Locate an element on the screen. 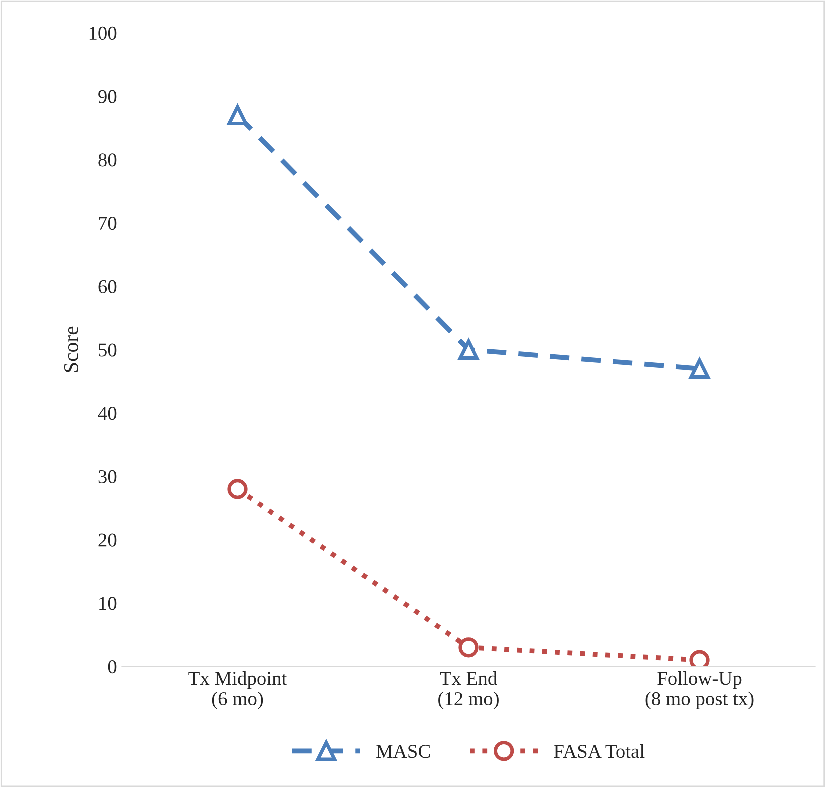  y-tick-label: 80 is located at coordinates (107, 160).